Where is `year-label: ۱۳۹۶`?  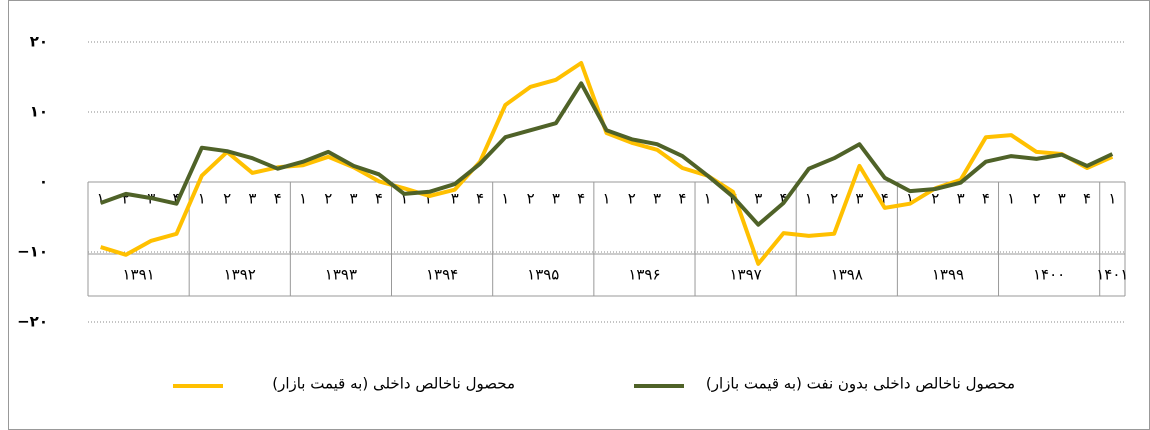
year-label: ۱۳۹۶ is located at coordinates (644, 275).